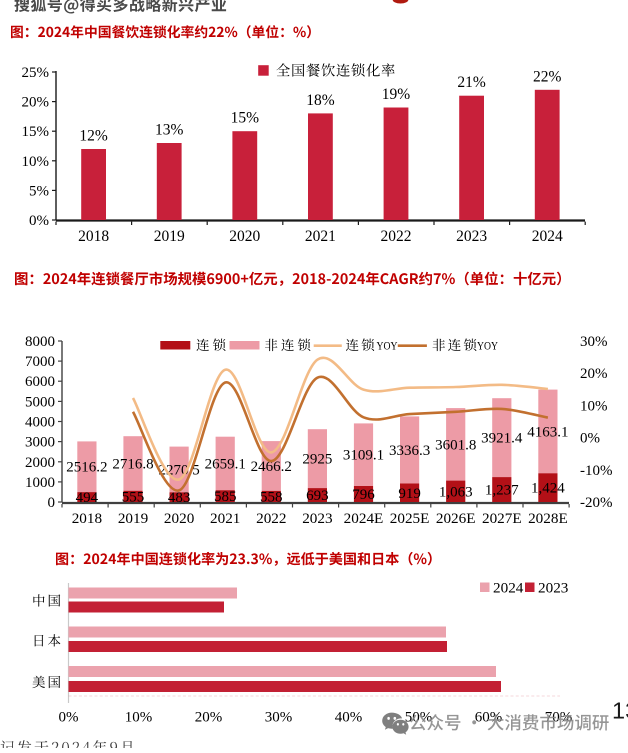 This screenshot has height=753, width=628. Describe the element at coordinates (502, 439) in the screenshot. I see `svg-text: 3921.4` at that location.